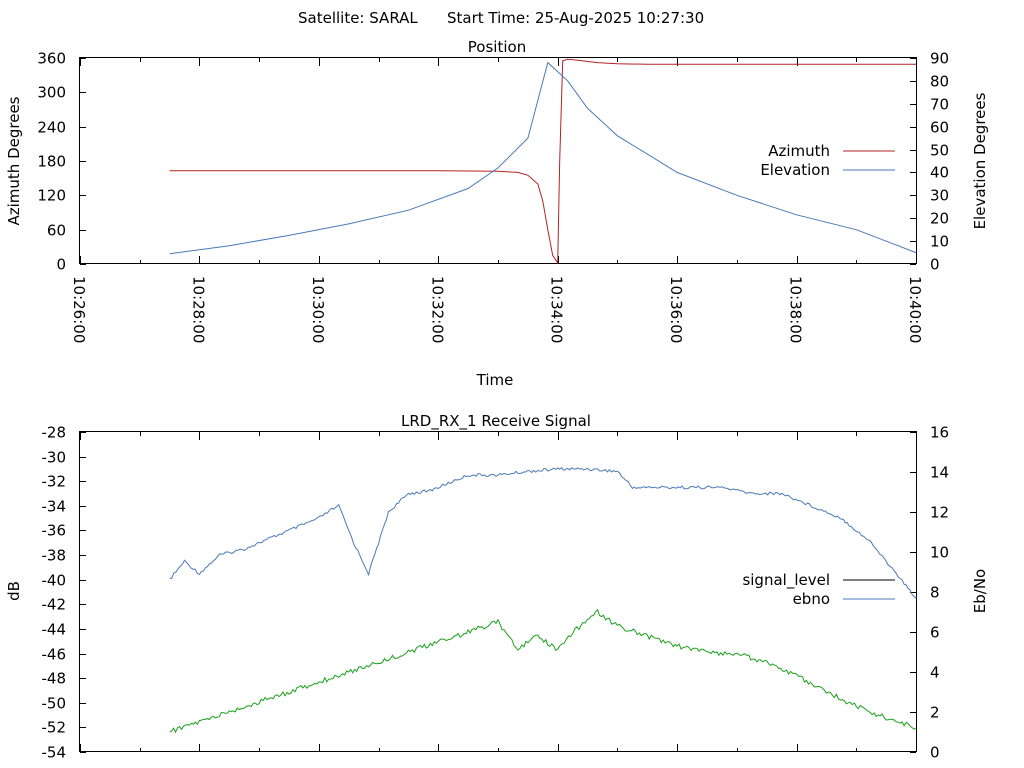  Describe the element at coordinates (799, 151) in the screenshot. I see `legend-azimuth-label: Azimuth` at that location.